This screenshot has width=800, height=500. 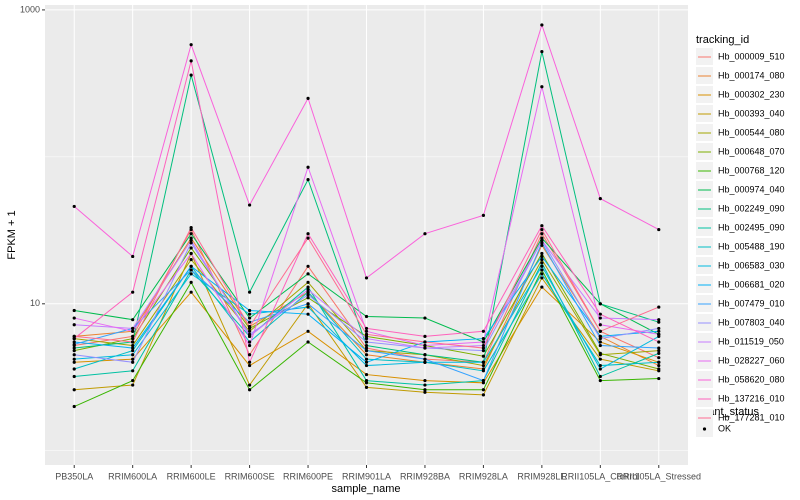 I want to click on x-tick-label: RRIM928LA, so click(x=483, y=476).